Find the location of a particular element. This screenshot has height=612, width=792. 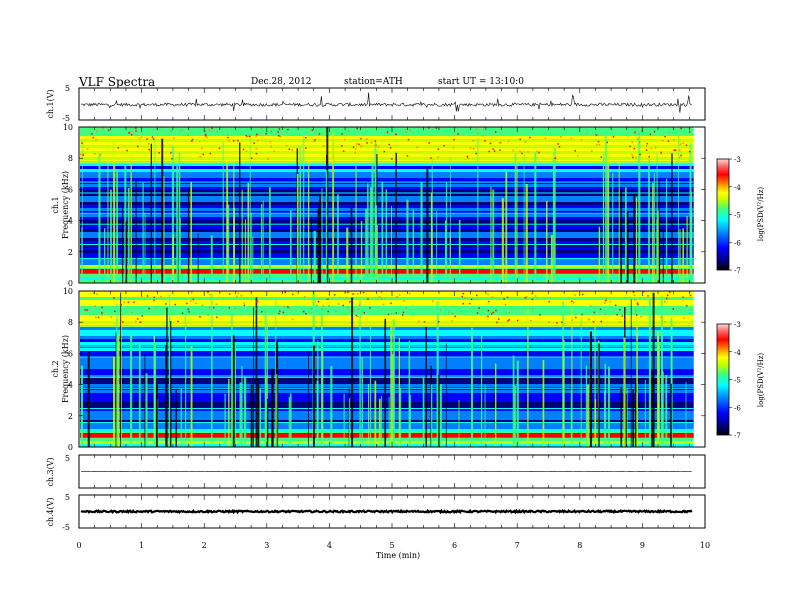

xtick-label: 8 is located at coordinates (579, 545).